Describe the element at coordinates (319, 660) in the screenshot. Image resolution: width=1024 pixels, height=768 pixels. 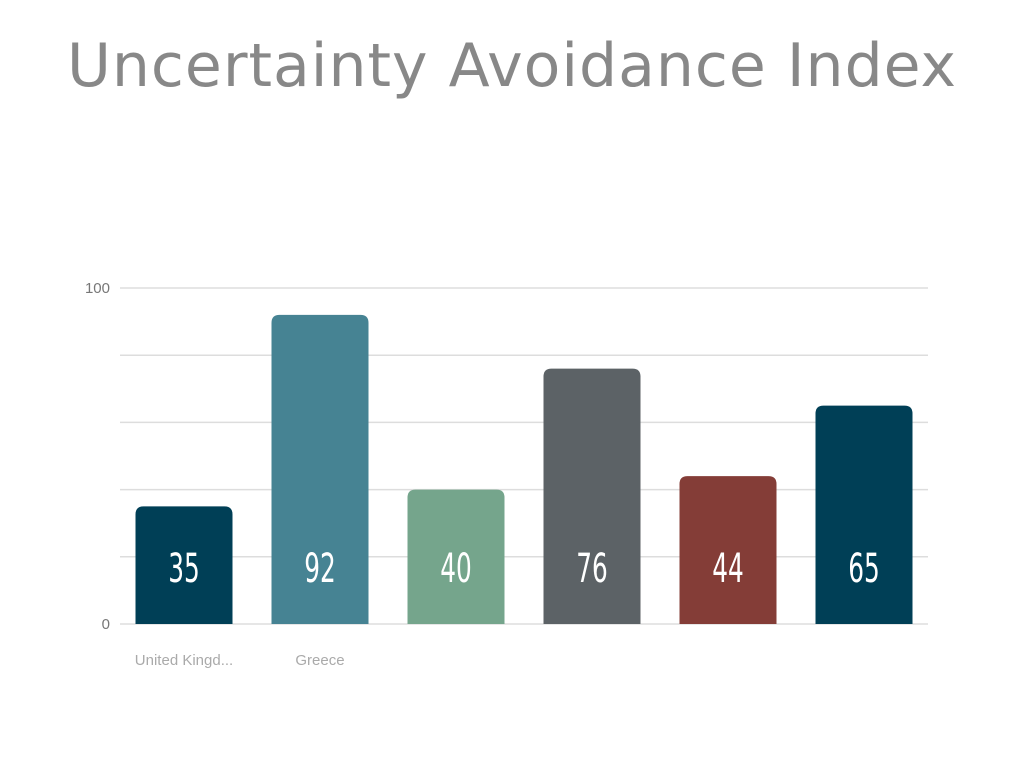
I see `category-label: Greece` at that location.